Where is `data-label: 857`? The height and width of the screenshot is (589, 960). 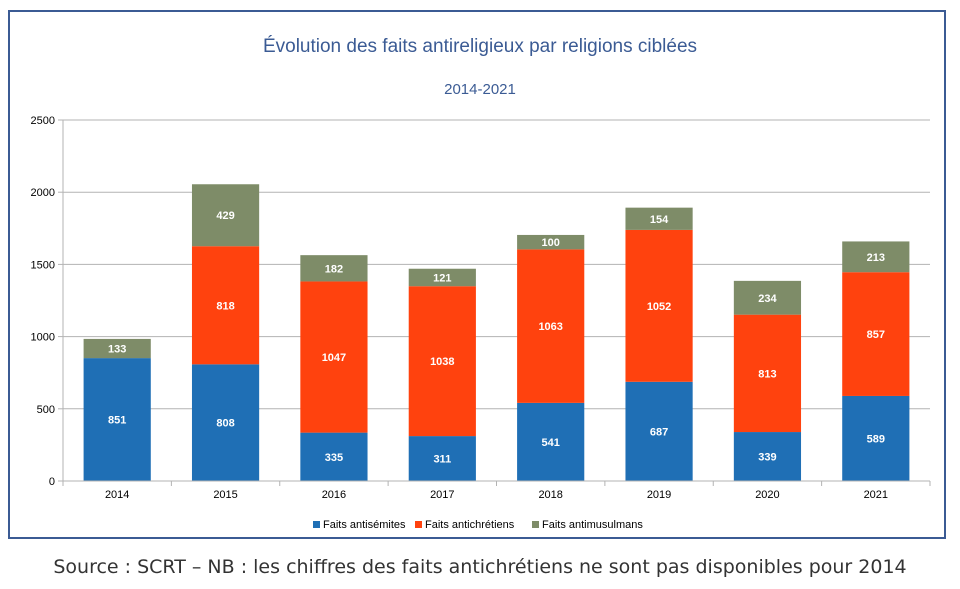
data-label: 857 is located at coordinates (876, 335).